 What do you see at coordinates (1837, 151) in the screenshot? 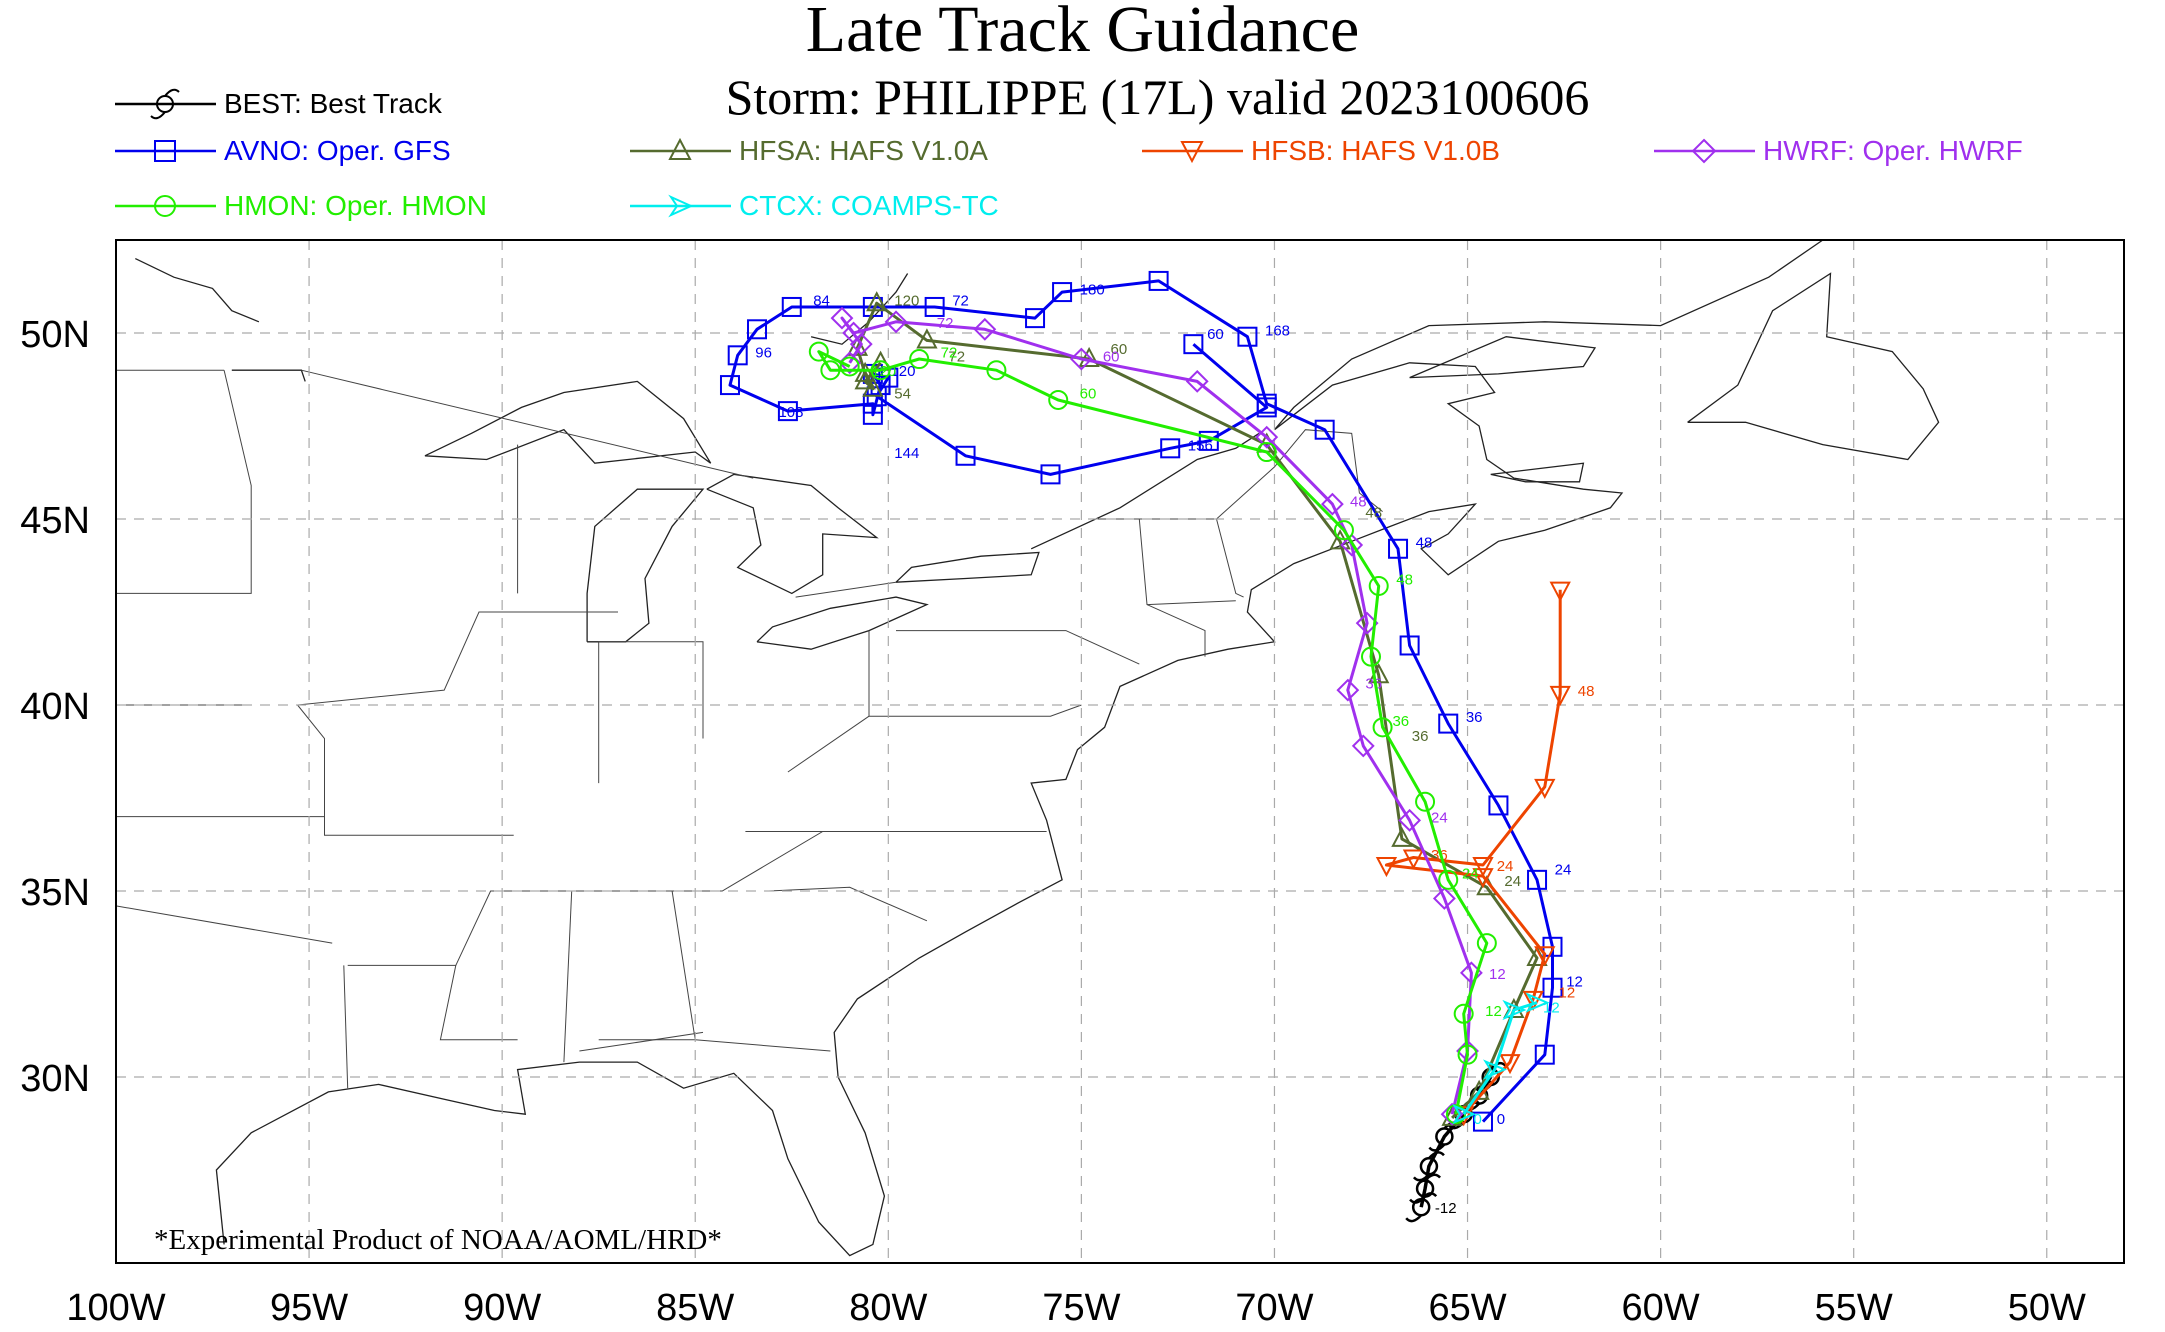
I see `legend-item-hwrf: HWRF: Oper. HWRF` at bounding box center [1837, 151].